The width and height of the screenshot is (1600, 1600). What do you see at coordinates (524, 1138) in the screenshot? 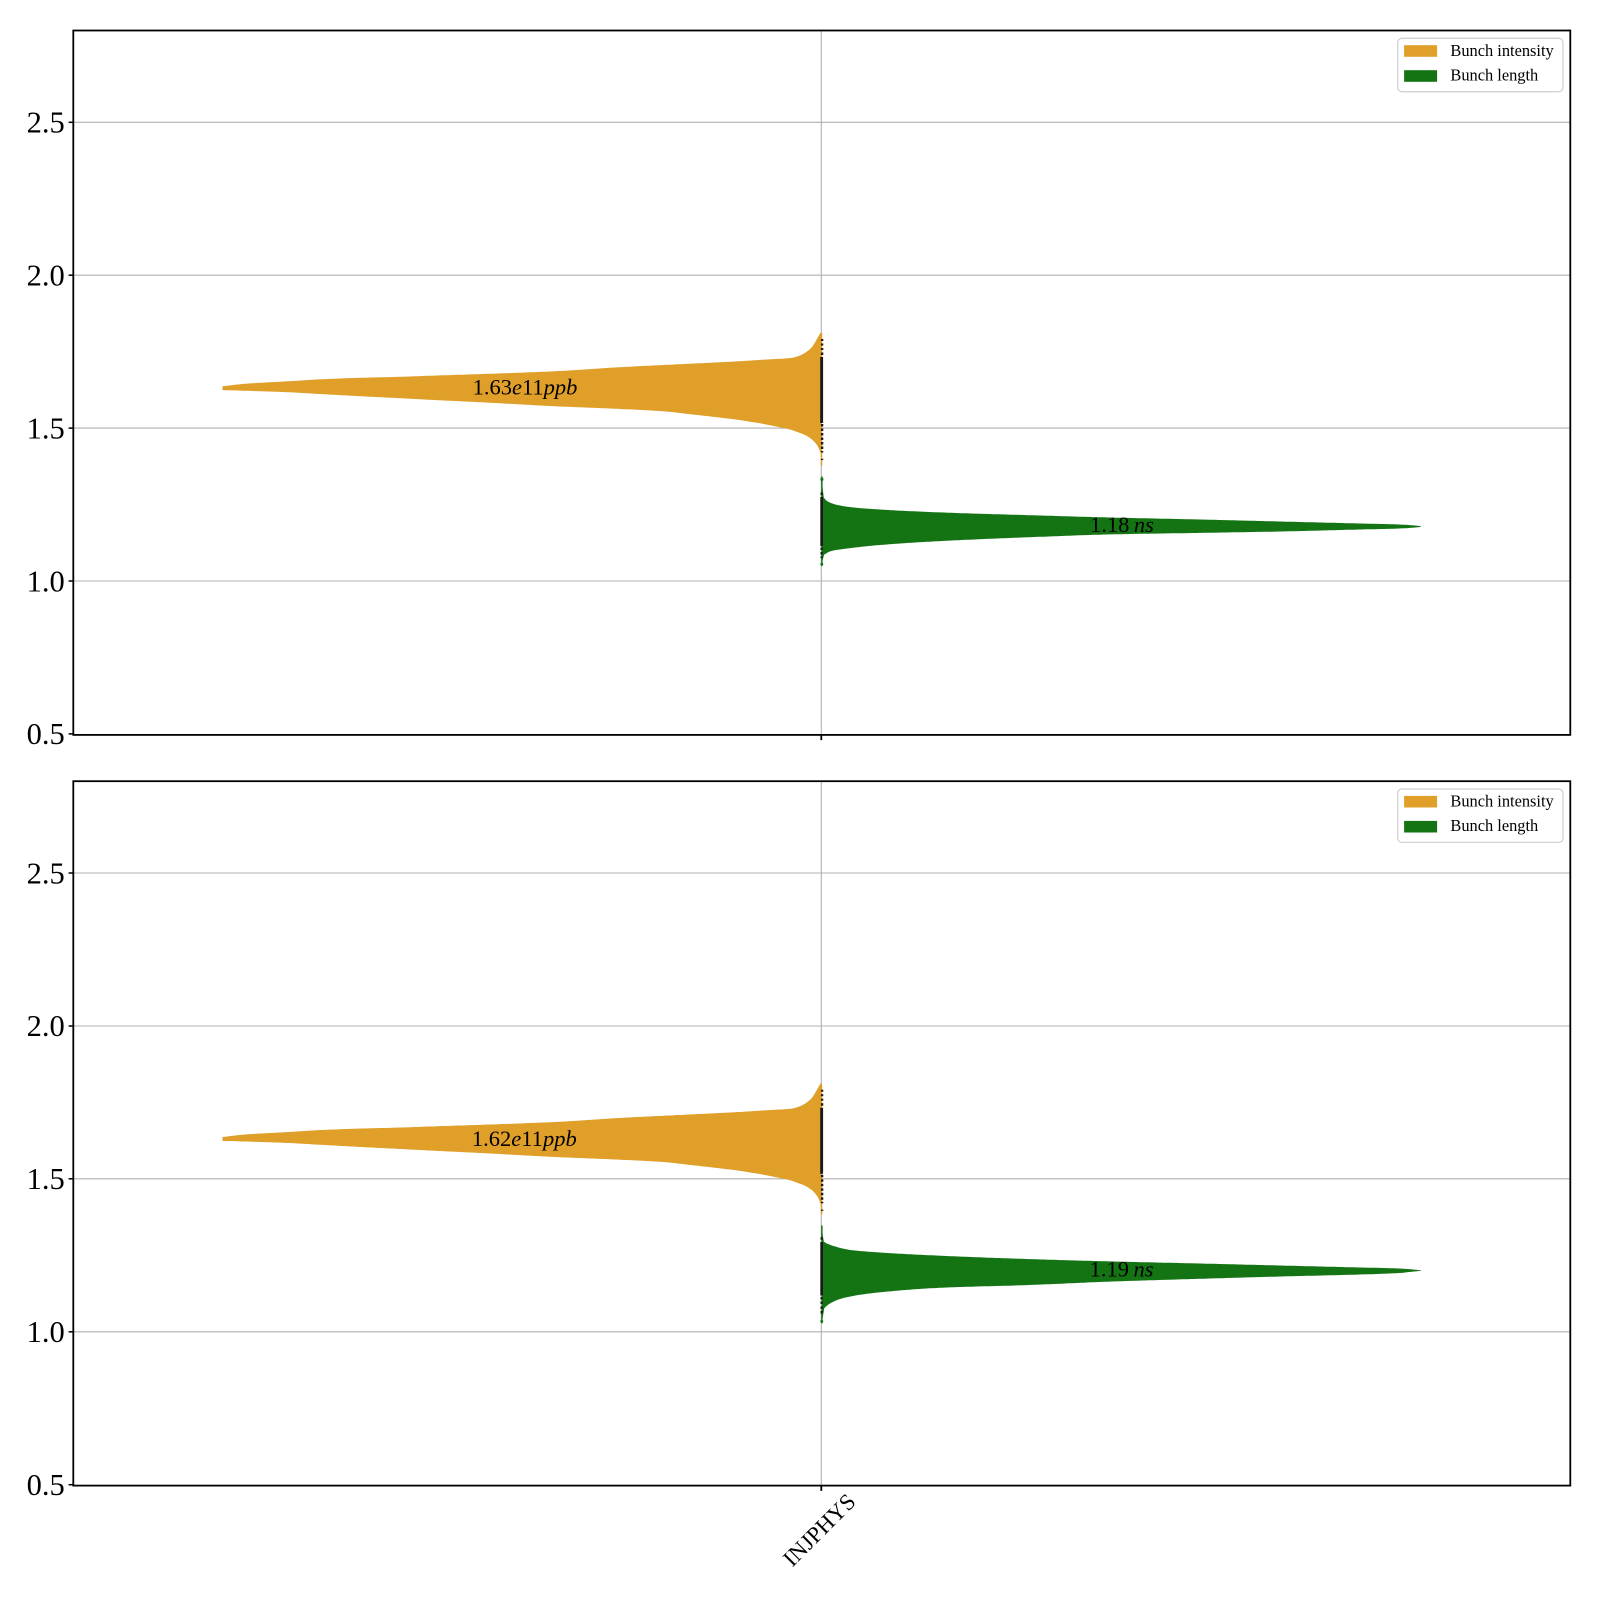
I see `svg-text: 1.62e11ppb` at bounding box center [524, 1138].